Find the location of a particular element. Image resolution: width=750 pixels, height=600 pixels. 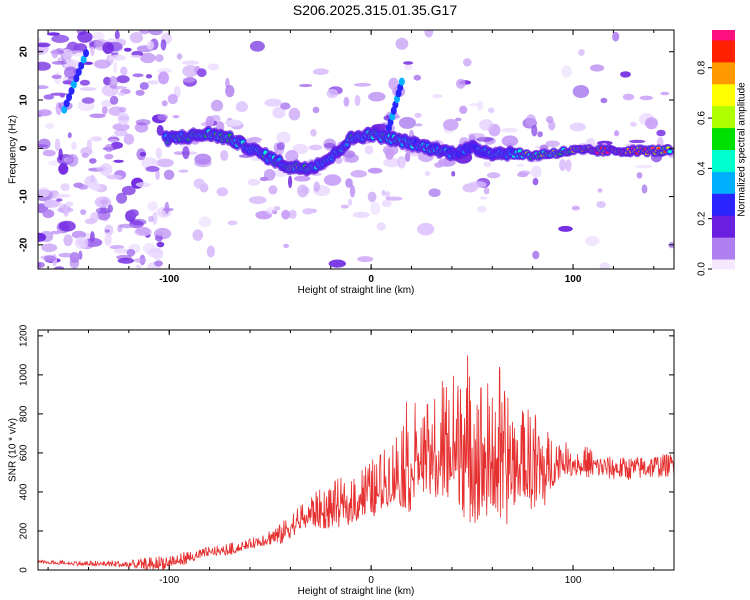

colorbar-tick-label: 0.6 is located at coordinates (702, 118).